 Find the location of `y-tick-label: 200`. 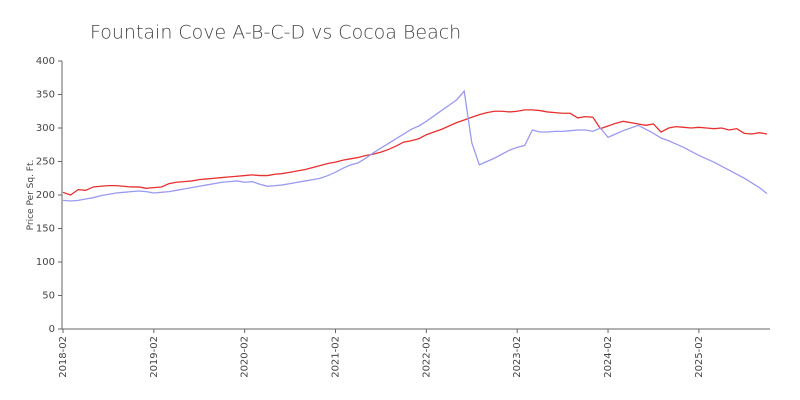

y-tick-label: 200 is located at coordinates (45, 195).